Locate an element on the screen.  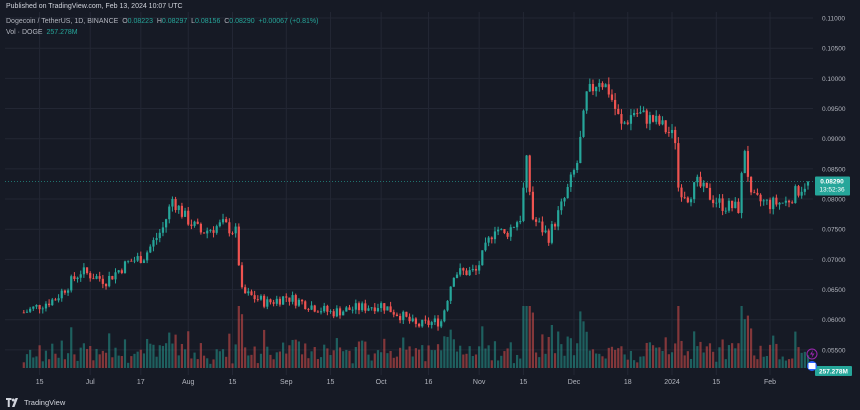
ohlc-open: 0.08223 is located at coordinates (140, 21).